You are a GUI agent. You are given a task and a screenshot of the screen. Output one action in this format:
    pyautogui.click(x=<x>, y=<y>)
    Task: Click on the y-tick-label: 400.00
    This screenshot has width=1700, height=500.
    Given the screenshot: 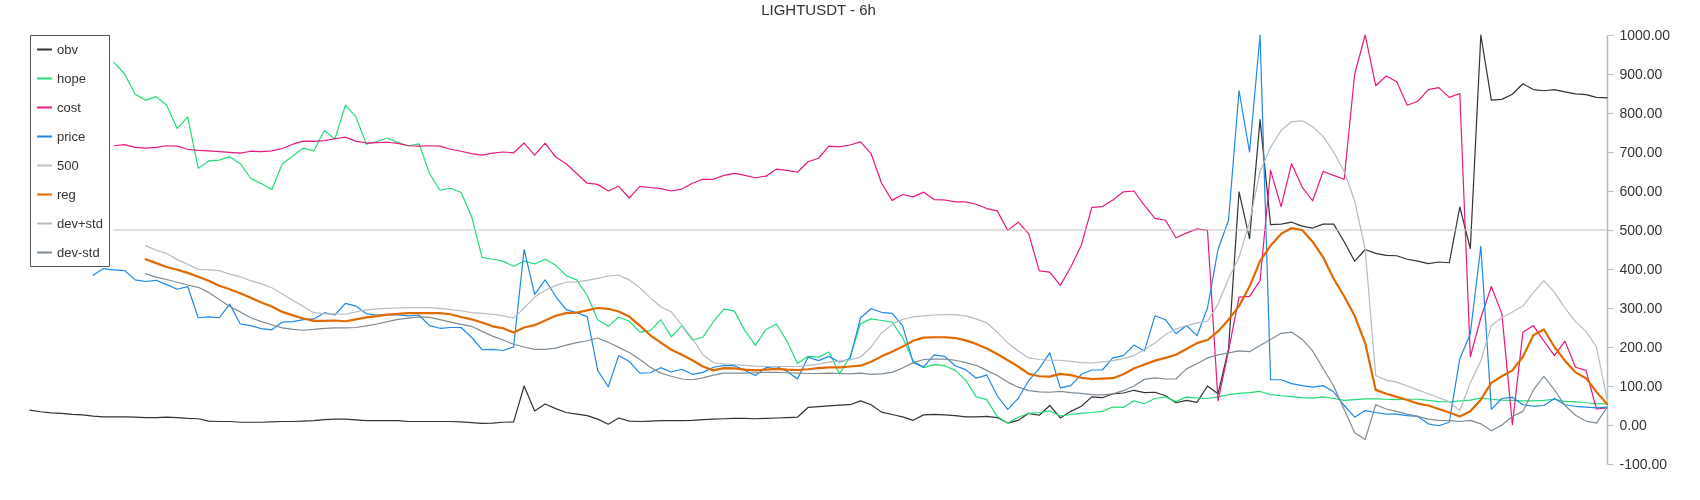 What is the action you would take?
    pyautogui.click(x=1641, y=268)
    